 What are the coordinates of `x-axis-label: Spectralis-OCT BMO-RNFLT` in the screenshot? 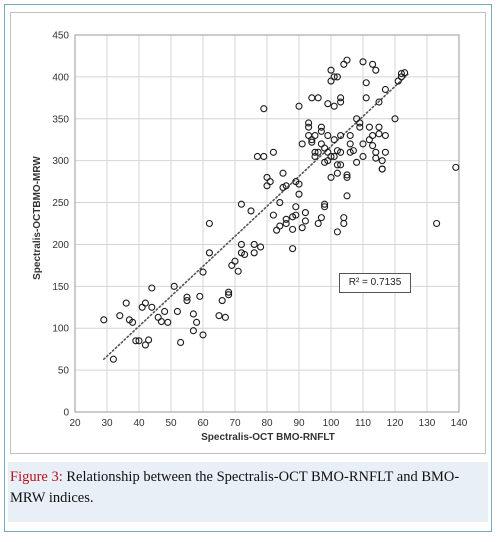 It's located at (268, 437).